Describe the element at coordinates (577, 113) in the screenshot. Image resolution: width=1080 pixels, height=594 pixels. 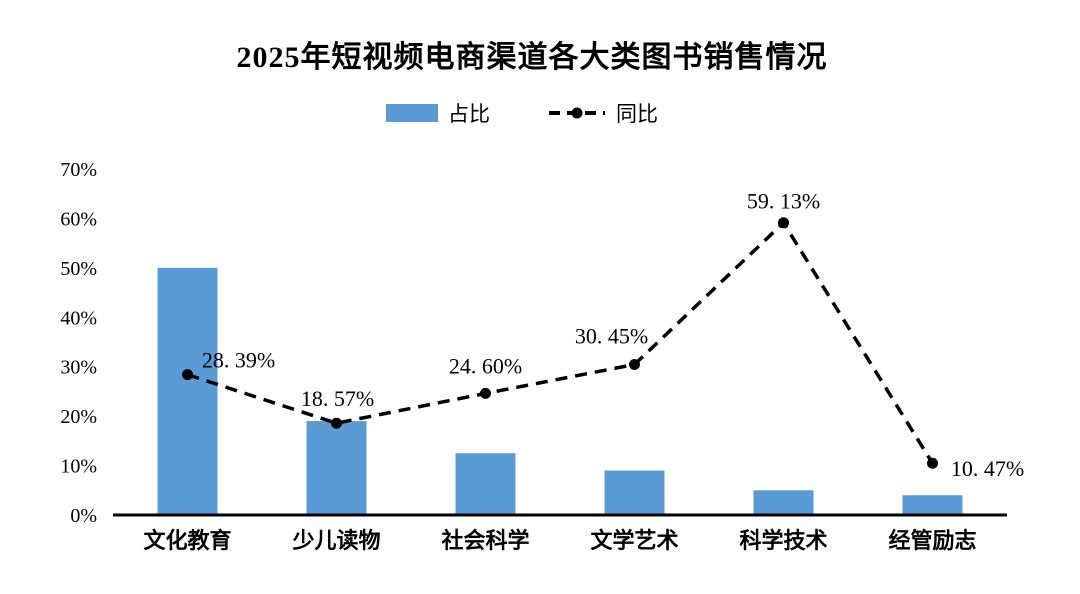
I see `dashed-line-marker-icon` at that location.